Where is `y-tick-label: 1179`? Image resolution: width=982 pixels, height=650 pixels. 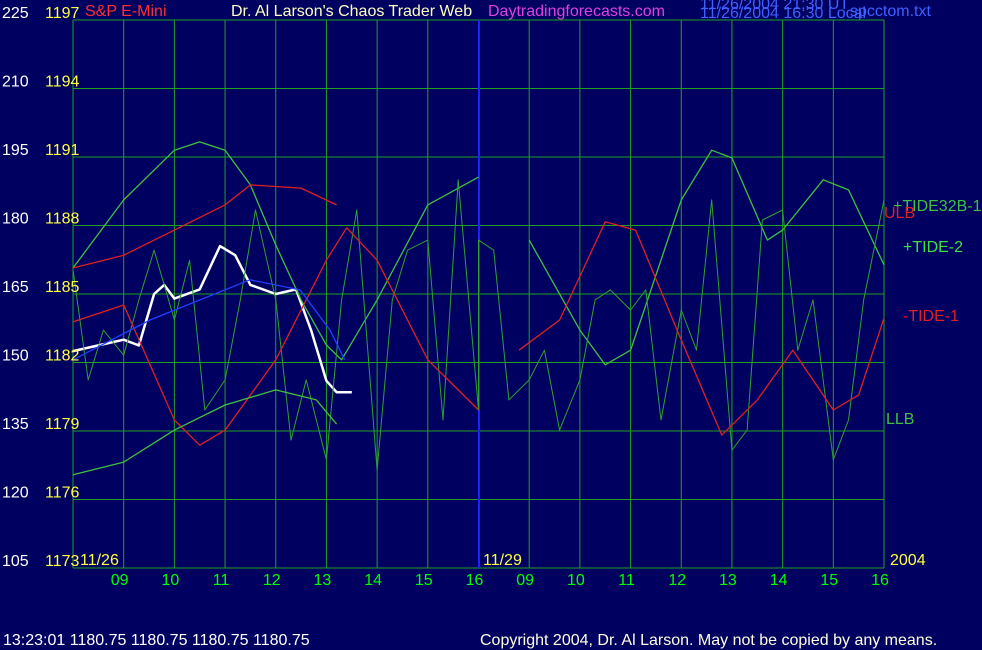 y-tick-label: 1179 is located at coordinates (62, 424).